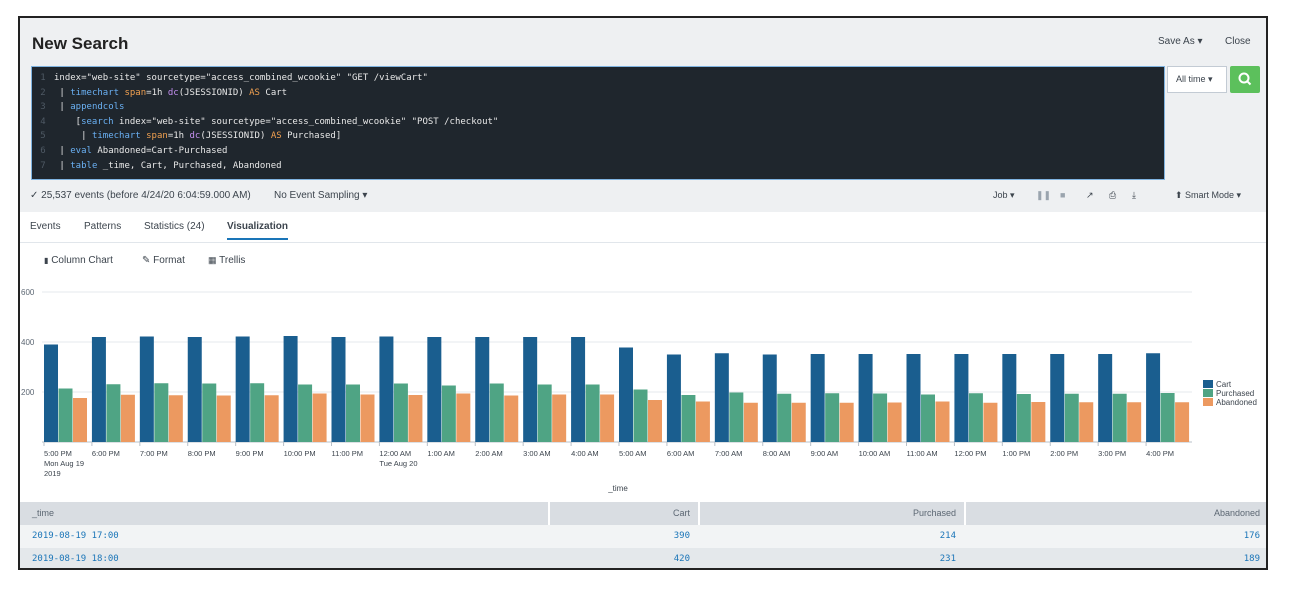 This screenshot has height=594, width=1300. Describe the element at coordinates (1044, 195) in the screenshot. I see `pause-icon: ❚❚` at that location.